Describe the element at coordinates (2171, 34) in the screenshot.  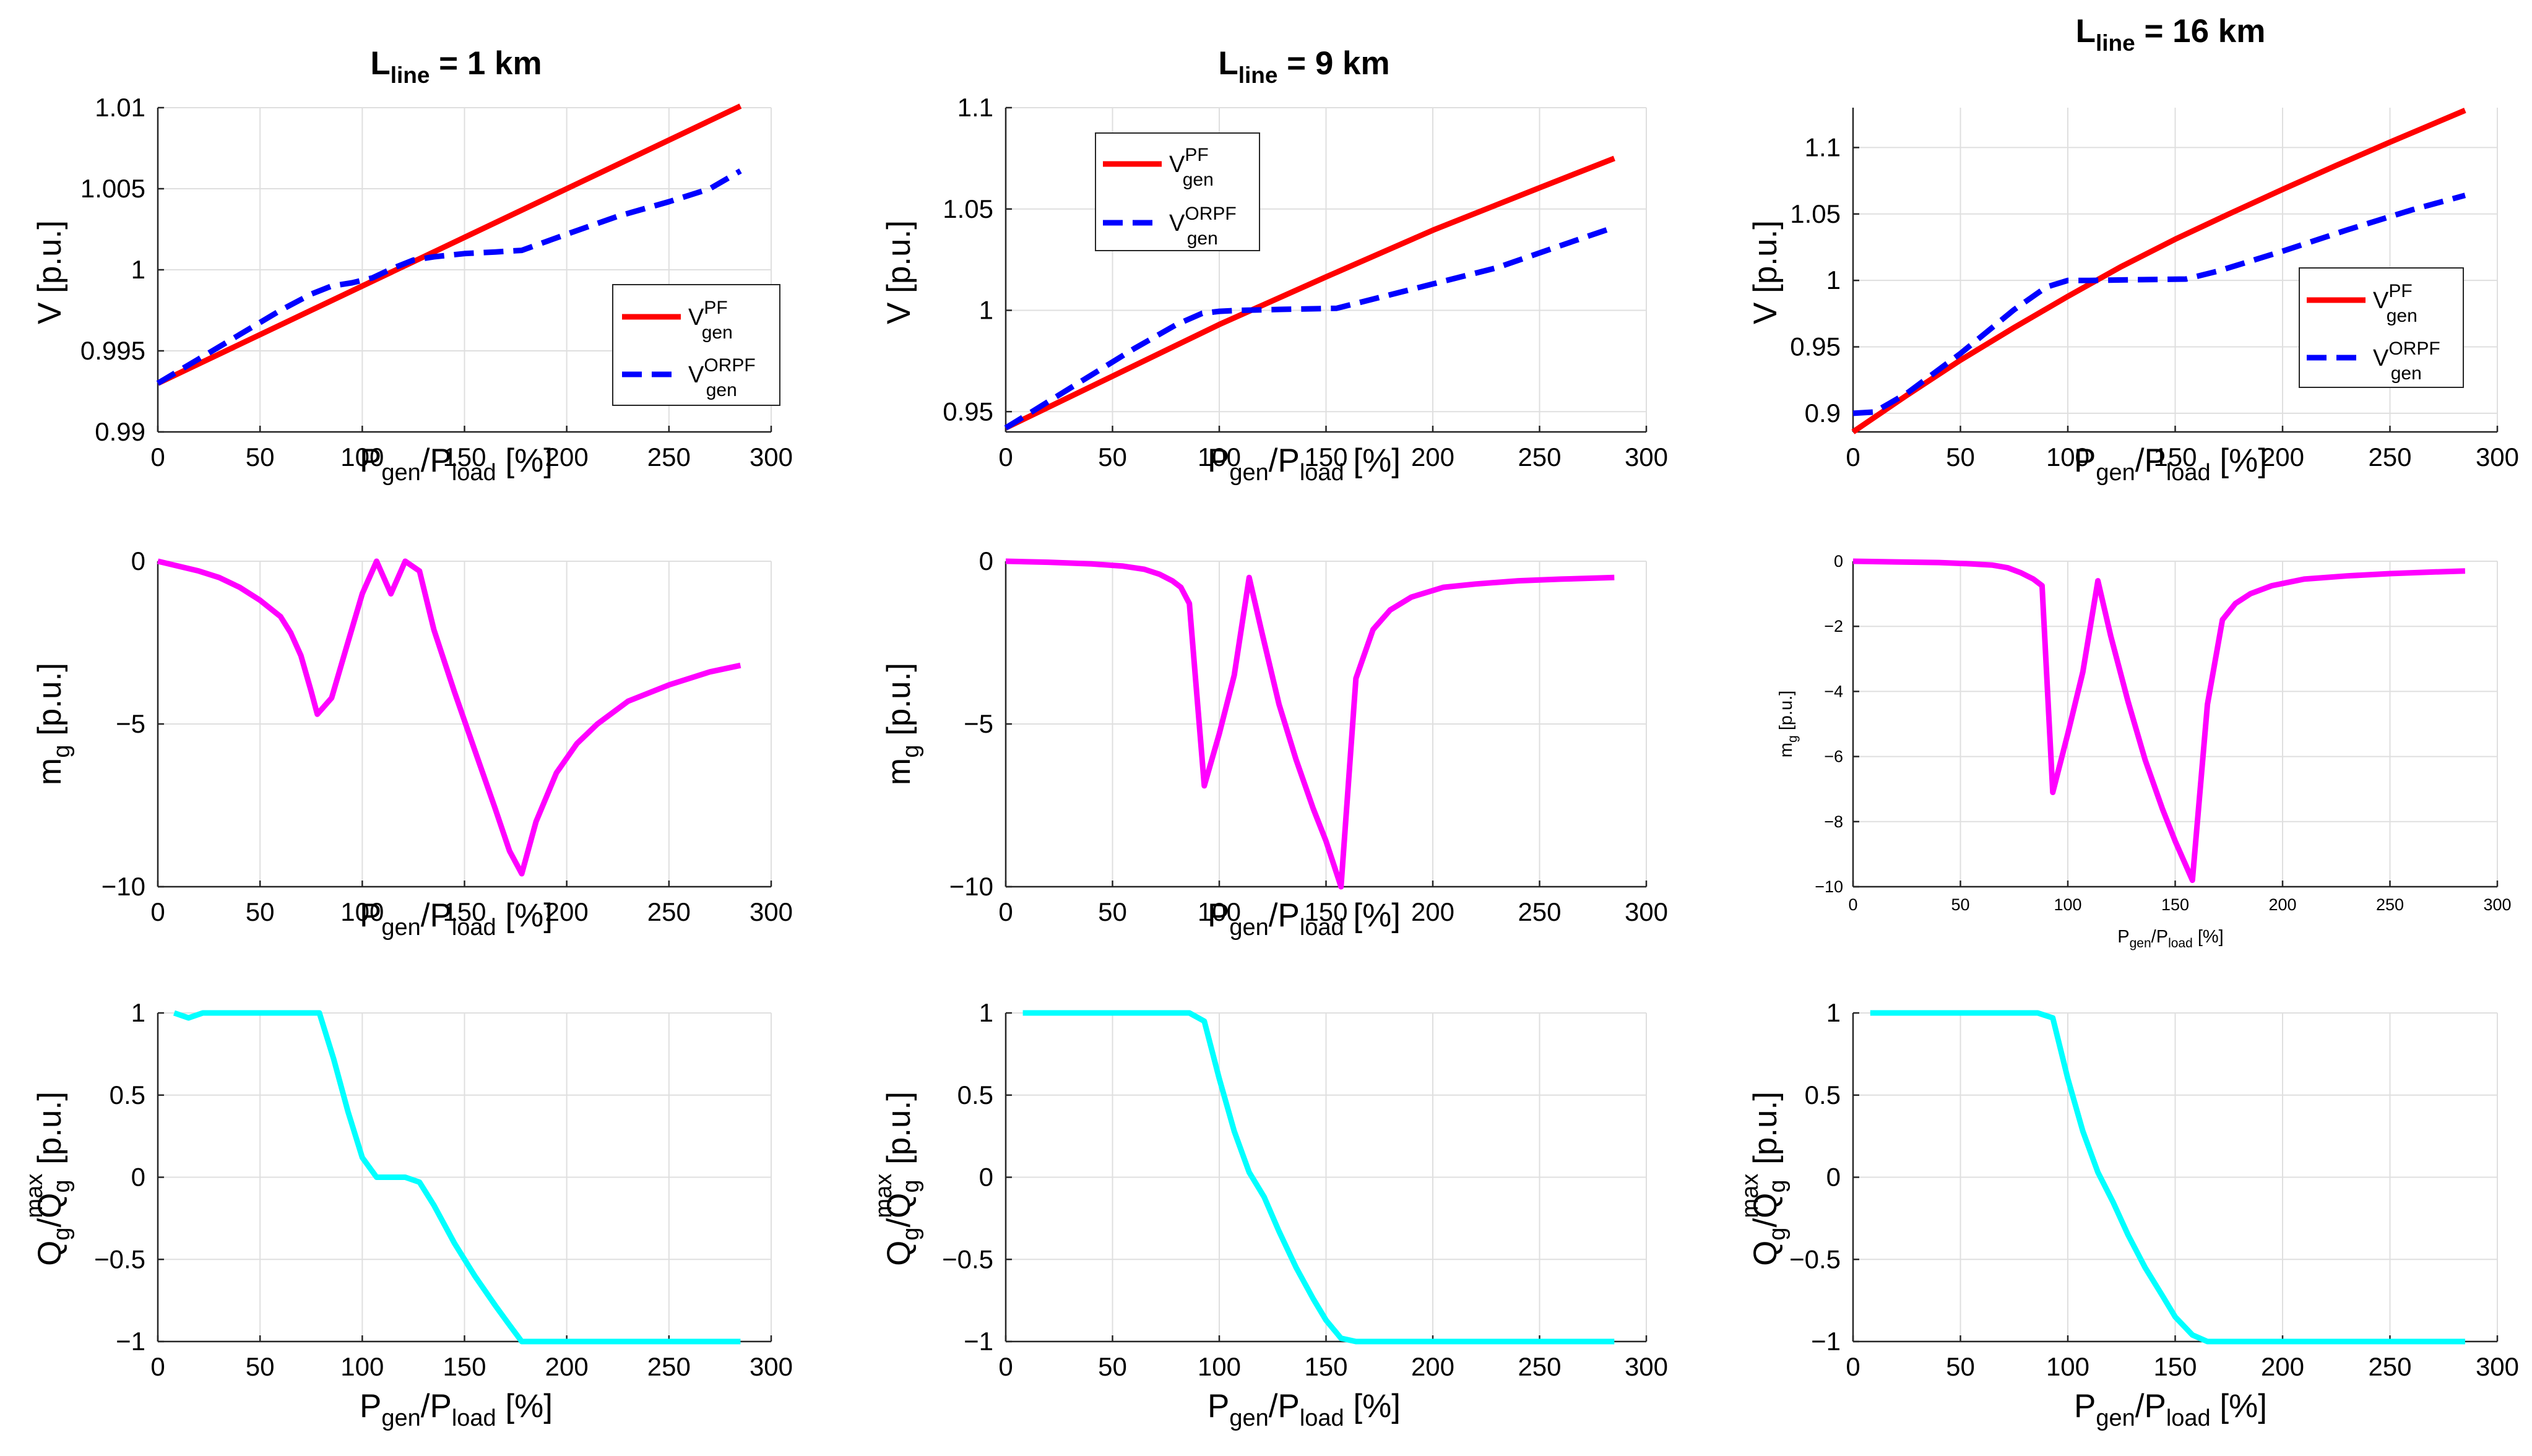
I see `title-16km: Lline = 16 km` at that location.